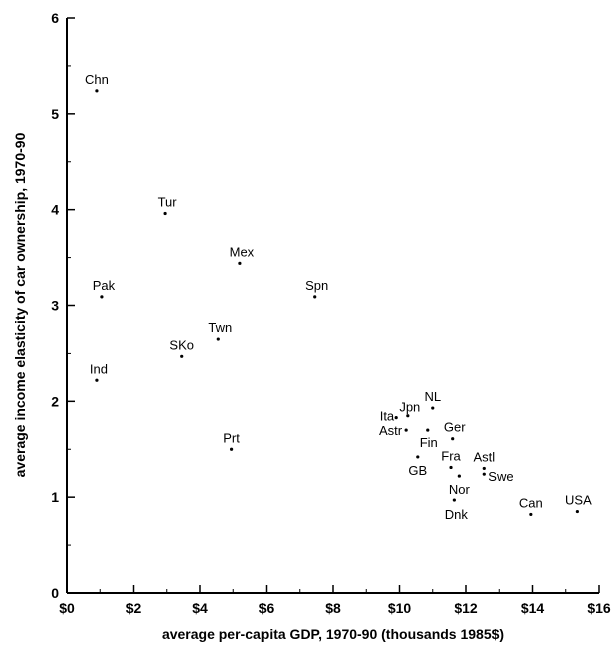 The height and width of the screenshot is (646, 613). Describe the element at coordinates (396, 418) in the screenshot. I see `data-point-ita` at that location.